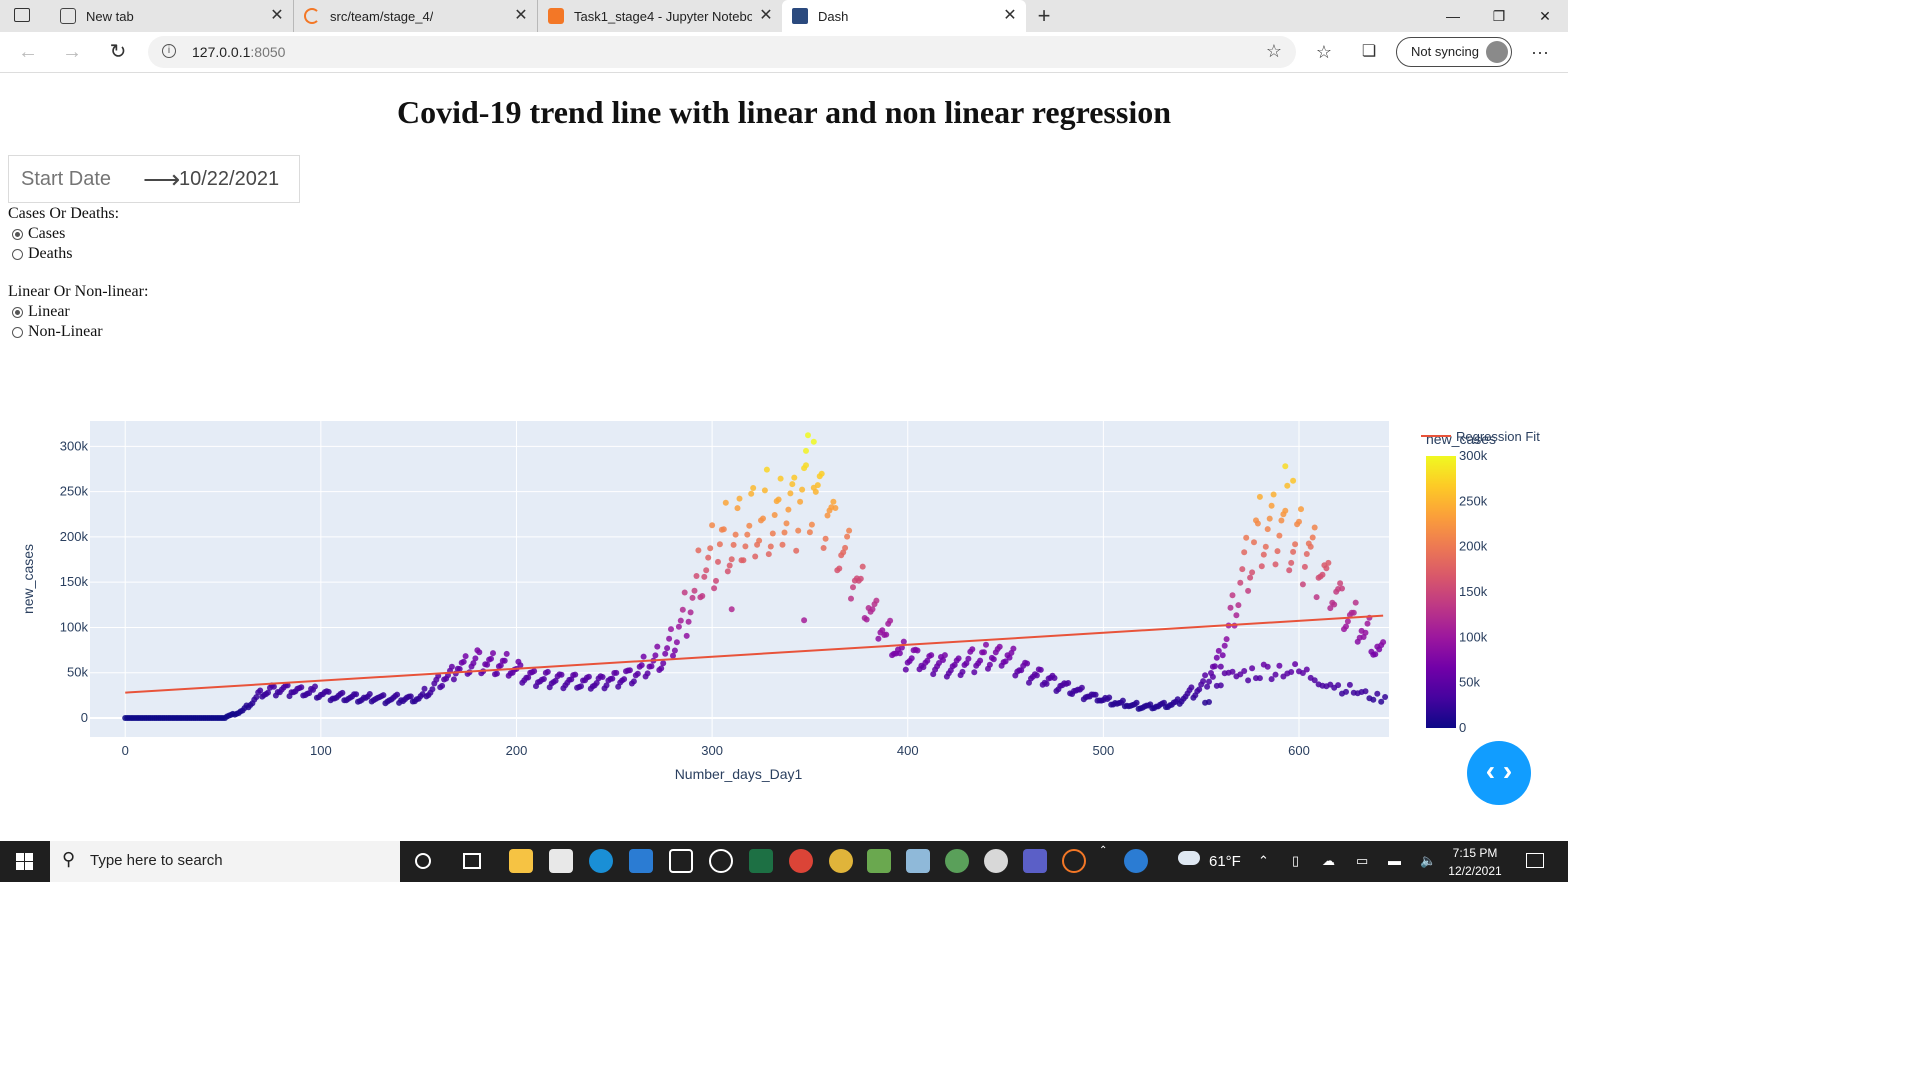  What do you see at coordinates (800, 16) in the screenshot?
I see `dash-icon` at bounding box center [800, 16].